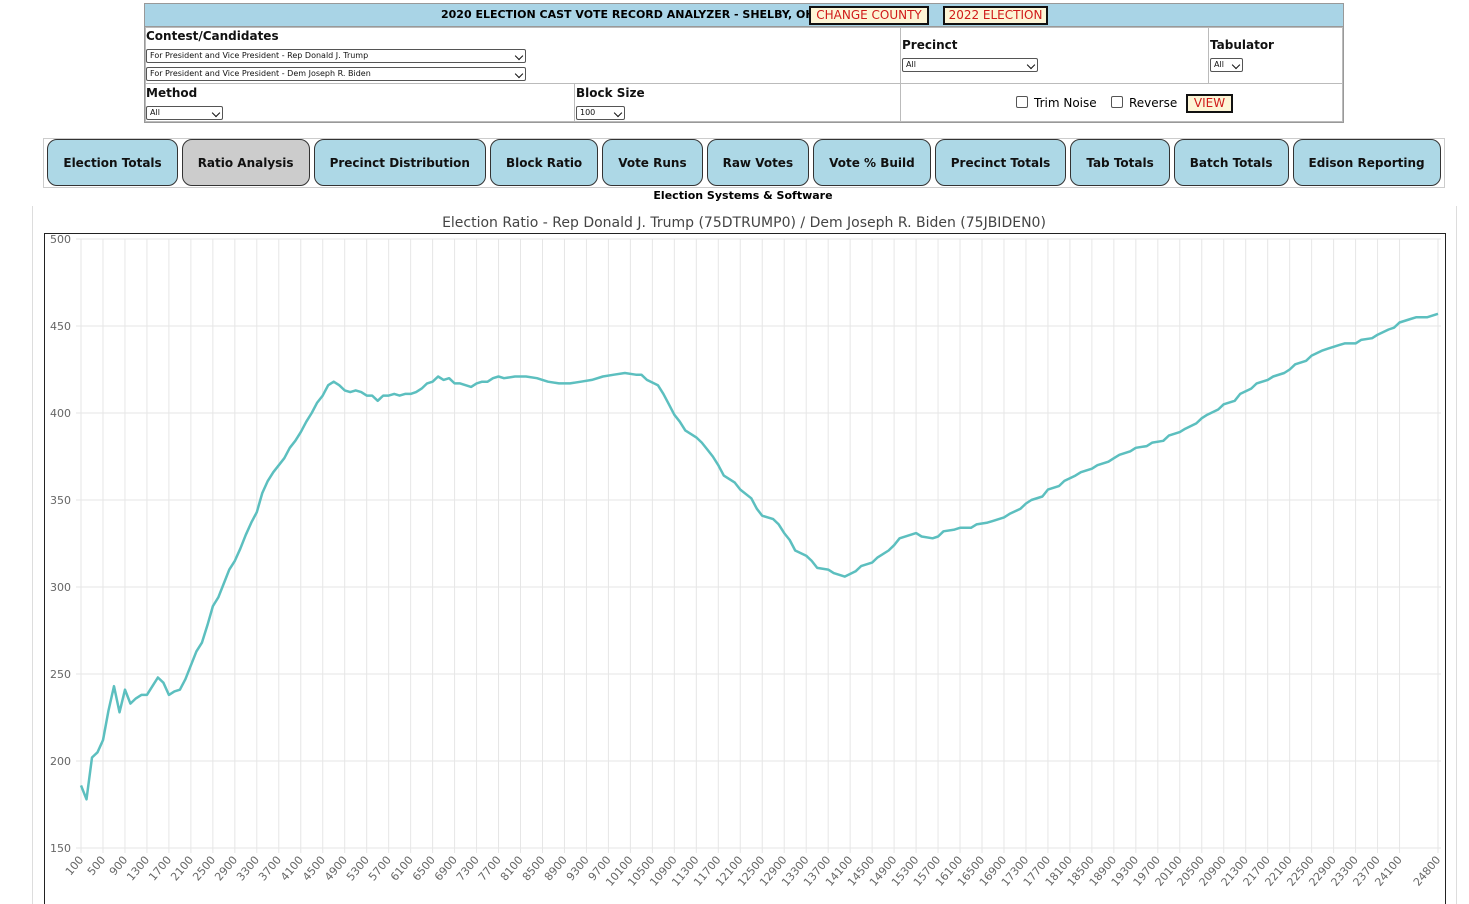 Image resolution: width=1469 pixels, height=904 pixels. Describe the element at coordinates (1209, 103) in the screenshot. I see `view-button: VIEW` at that location.